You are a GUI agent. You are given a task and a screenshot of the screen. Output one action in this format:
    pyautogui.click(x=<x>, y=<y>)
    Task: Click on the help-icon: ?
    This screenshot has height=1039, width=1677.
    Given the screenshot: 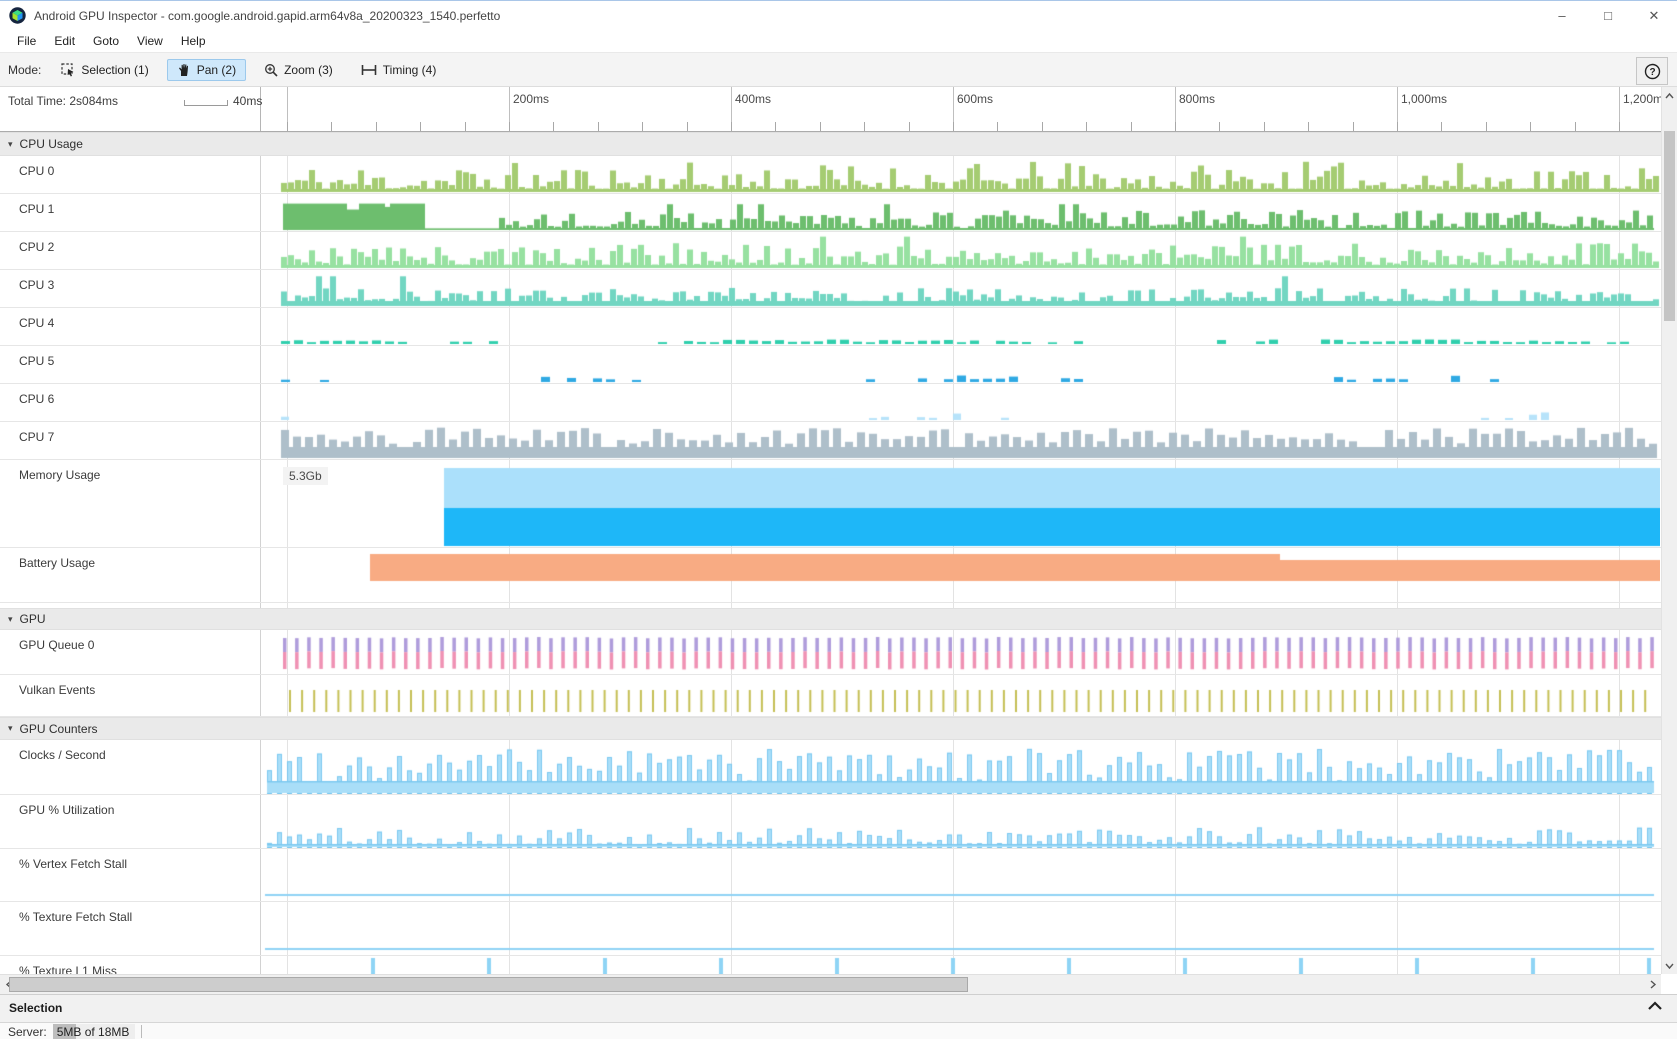 What is the action you would take?
    pyautogui.click(x=1652, y=71)
    